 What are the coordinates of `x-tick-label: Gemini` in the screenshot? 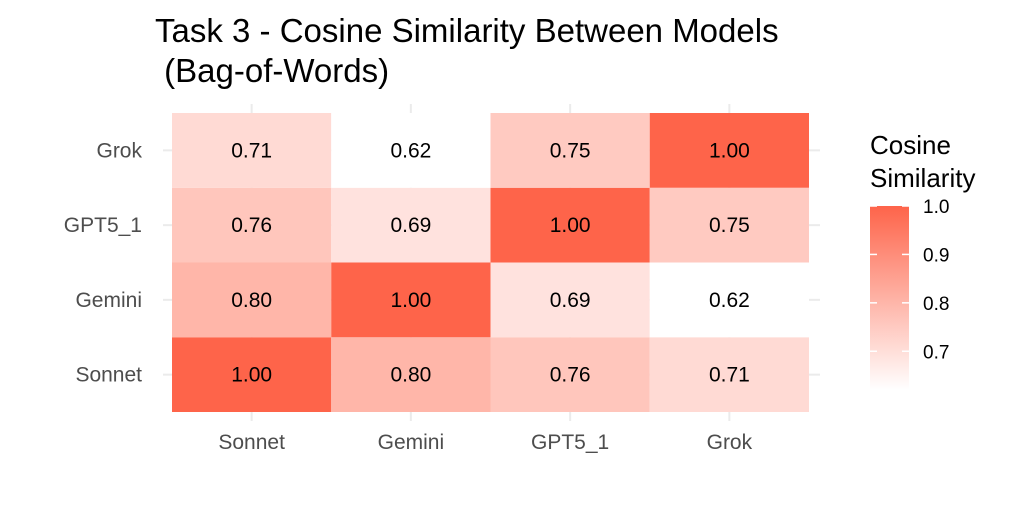 It's located at (411, 442).